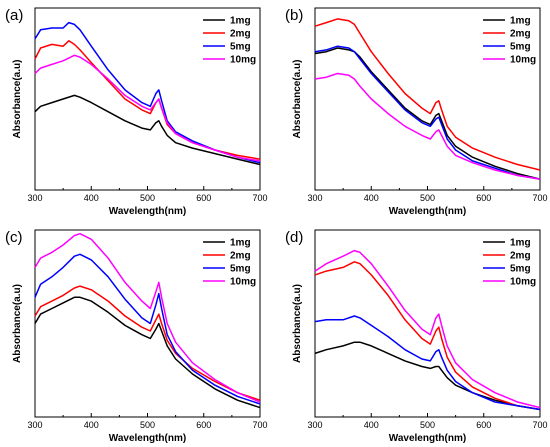 The image size is (550, 447). Describe the element at coordinates (294, 237) in the screenshot. I see `panel-label: (d)` at that location.